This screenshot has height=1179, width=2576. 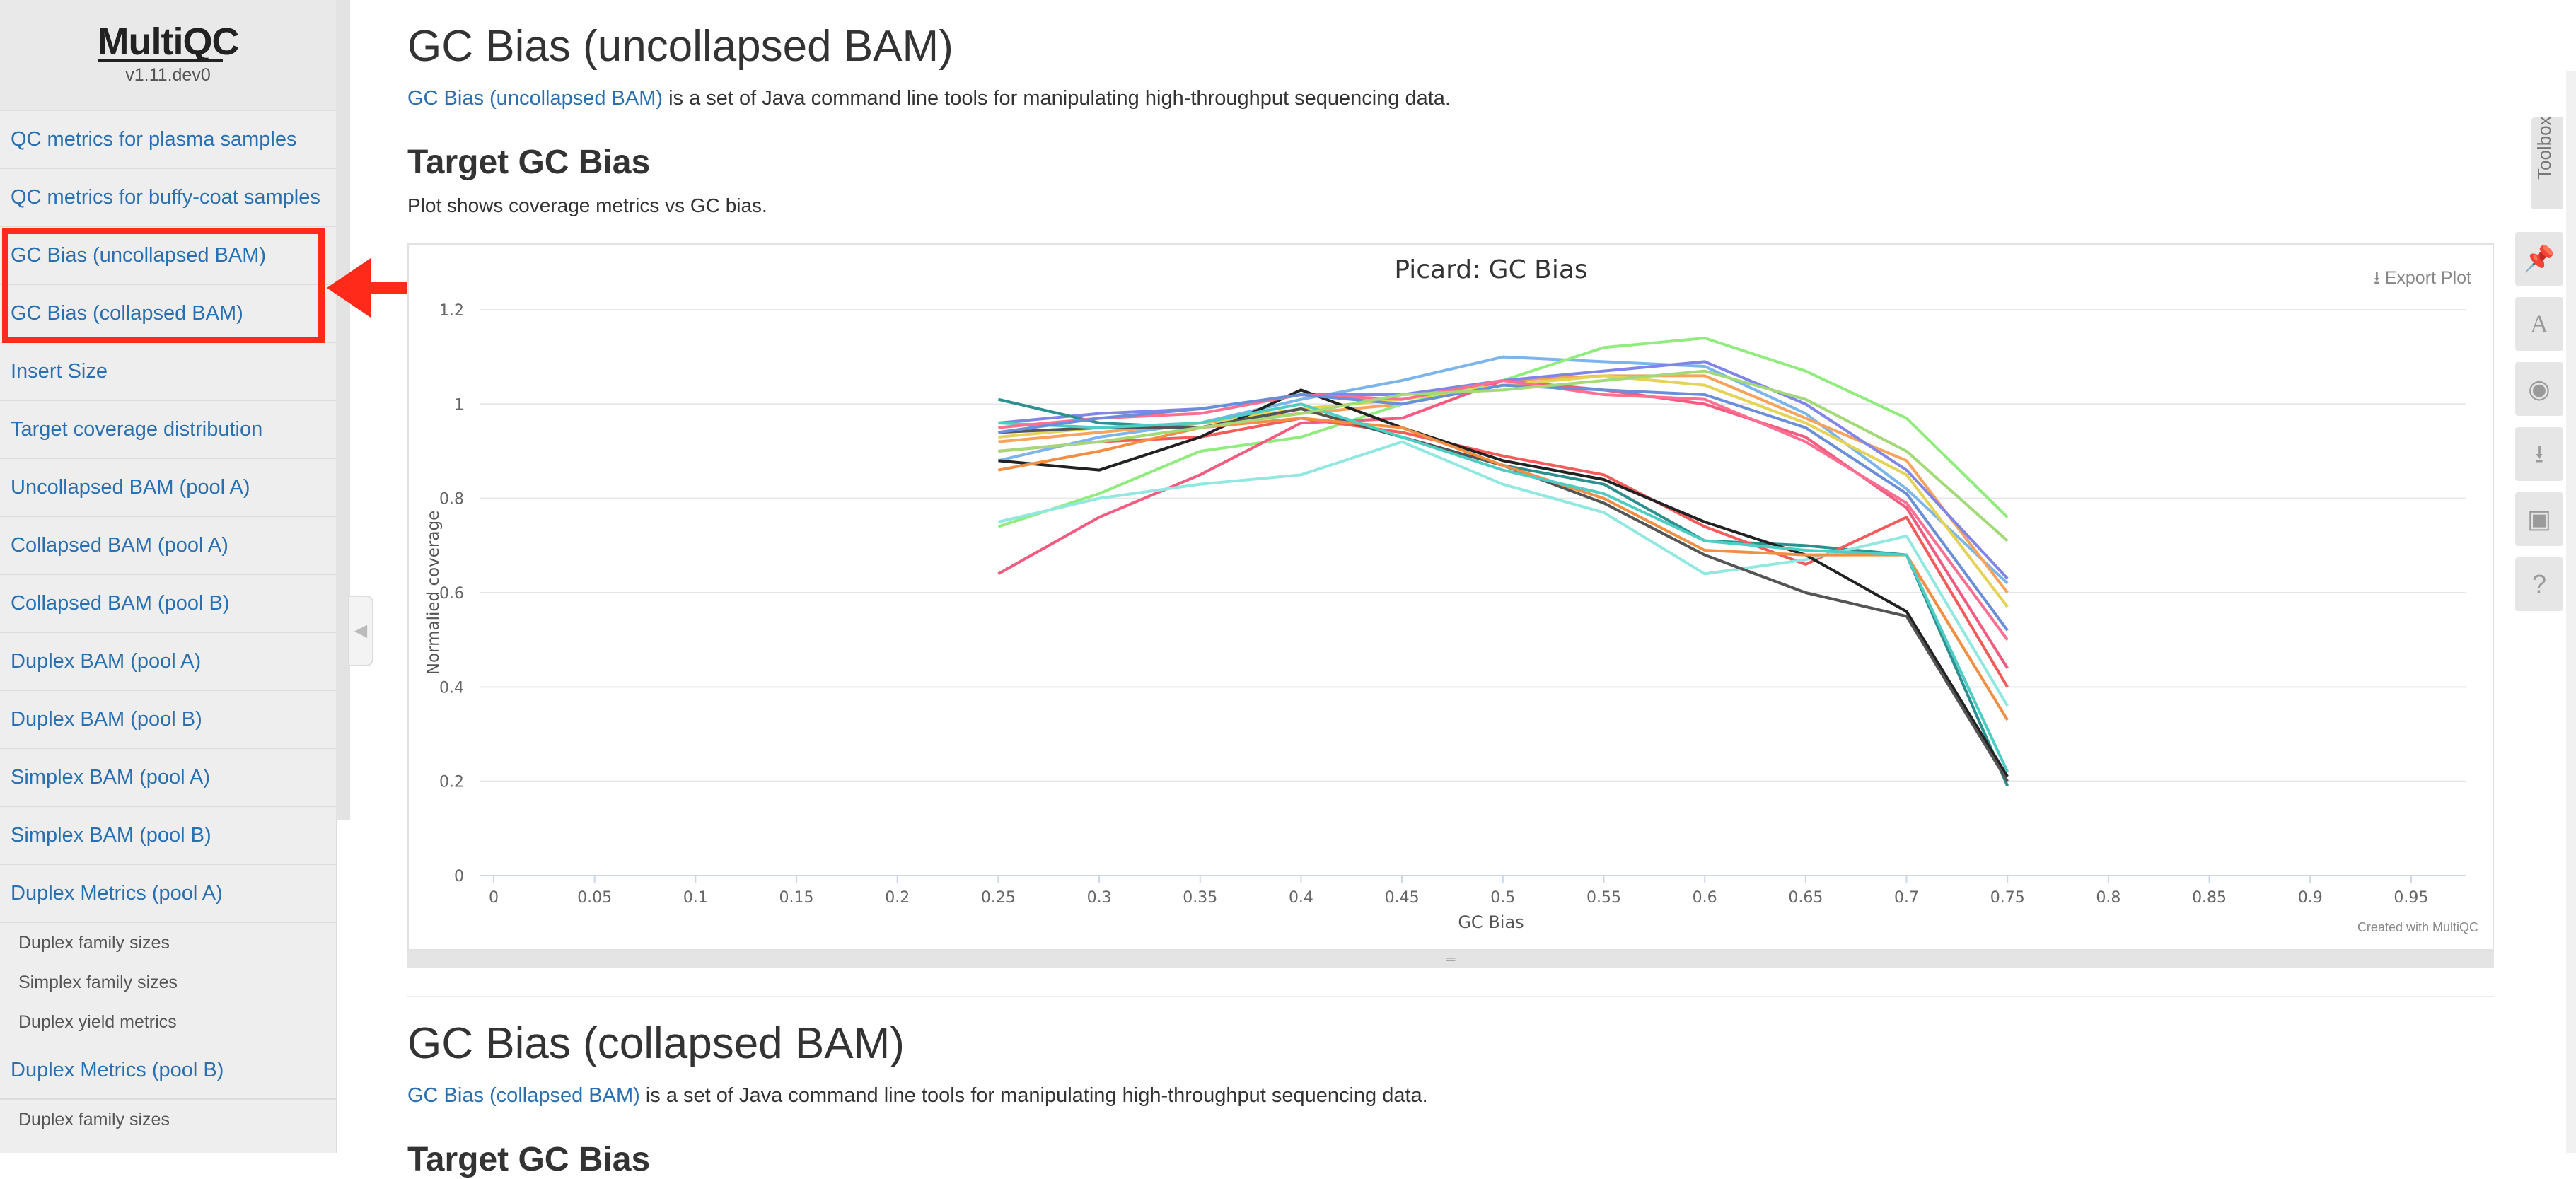 What do you see at coordinates (1502, 898) in the screenshot?
I see `x-tick-label: 0.5` at bounding box center [1502, 898].